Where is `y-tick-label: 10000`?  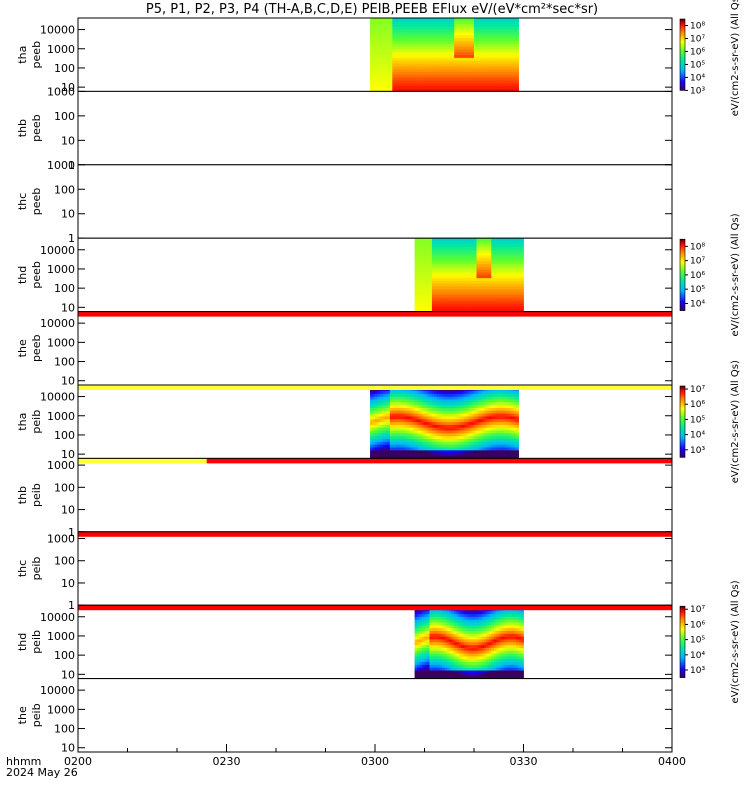
y-tick-label: 10000 is located at coordinates (57, 323).